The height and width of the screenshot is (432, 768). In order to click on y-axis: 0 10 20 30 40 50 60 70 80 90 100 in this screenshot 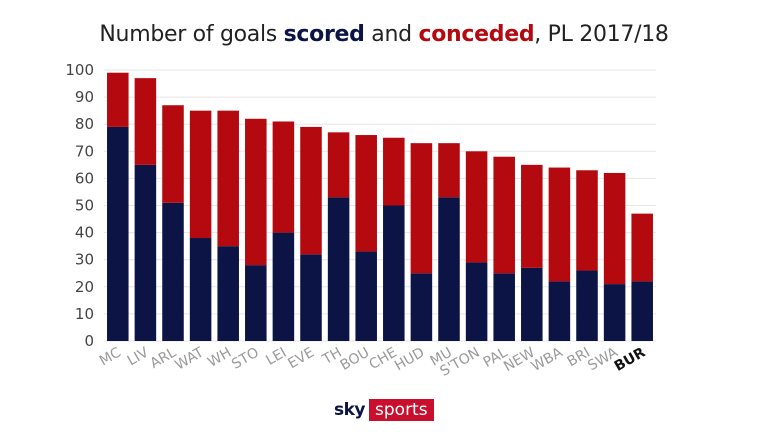, I will do `click(79, 205)`.